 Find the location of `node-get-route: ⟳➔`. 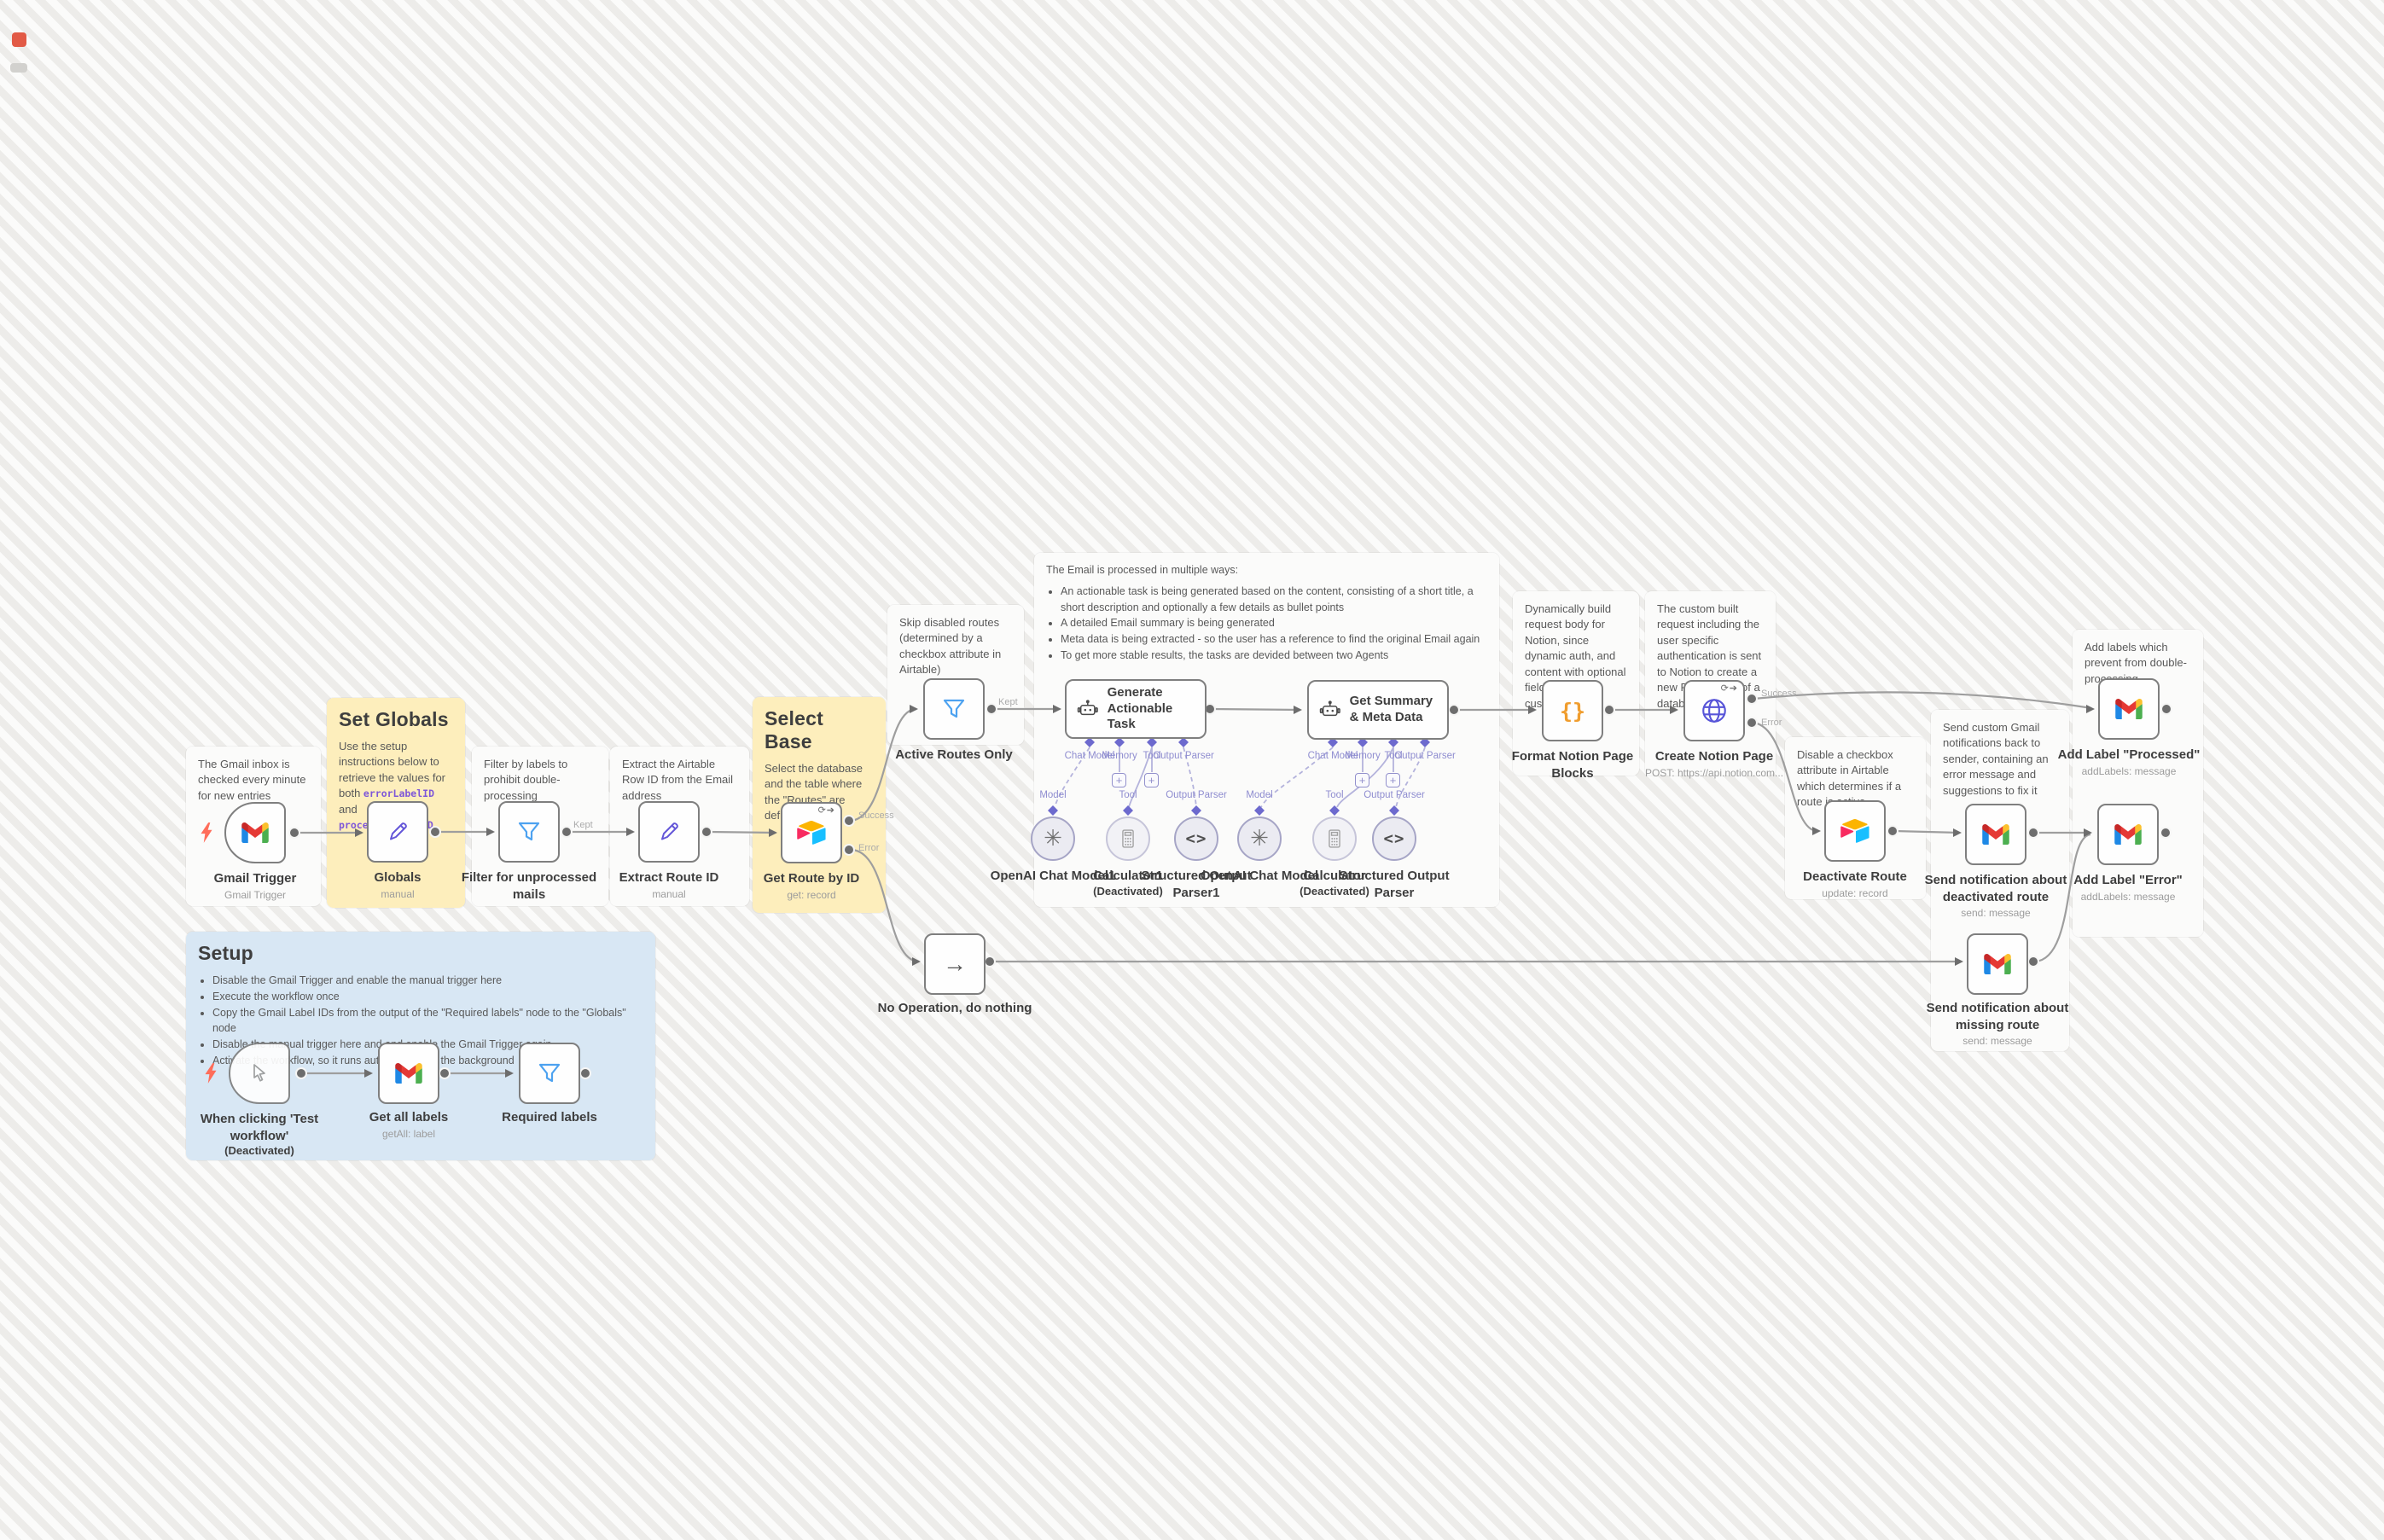

node-get-route: ⟳➔ is located at coordinates (812, 832).